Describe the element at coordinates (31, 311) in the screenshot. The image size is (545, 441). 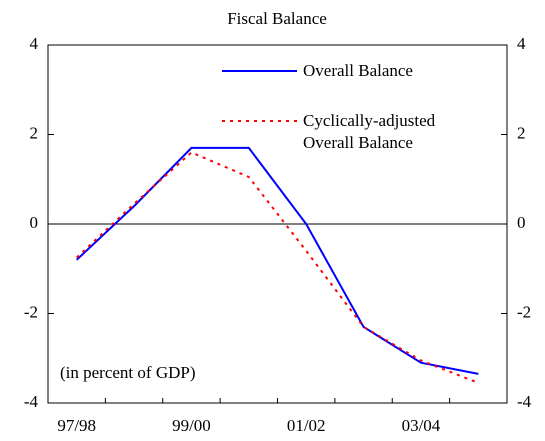
I see `y-tick-label: -2` at that location.